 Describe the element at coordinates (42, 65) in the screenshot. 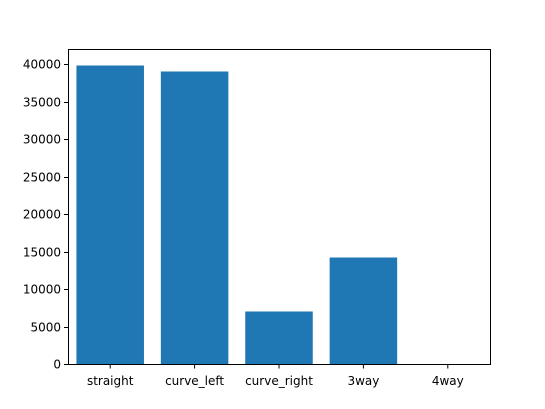

I see `y-tick-label: 40000` at that location.